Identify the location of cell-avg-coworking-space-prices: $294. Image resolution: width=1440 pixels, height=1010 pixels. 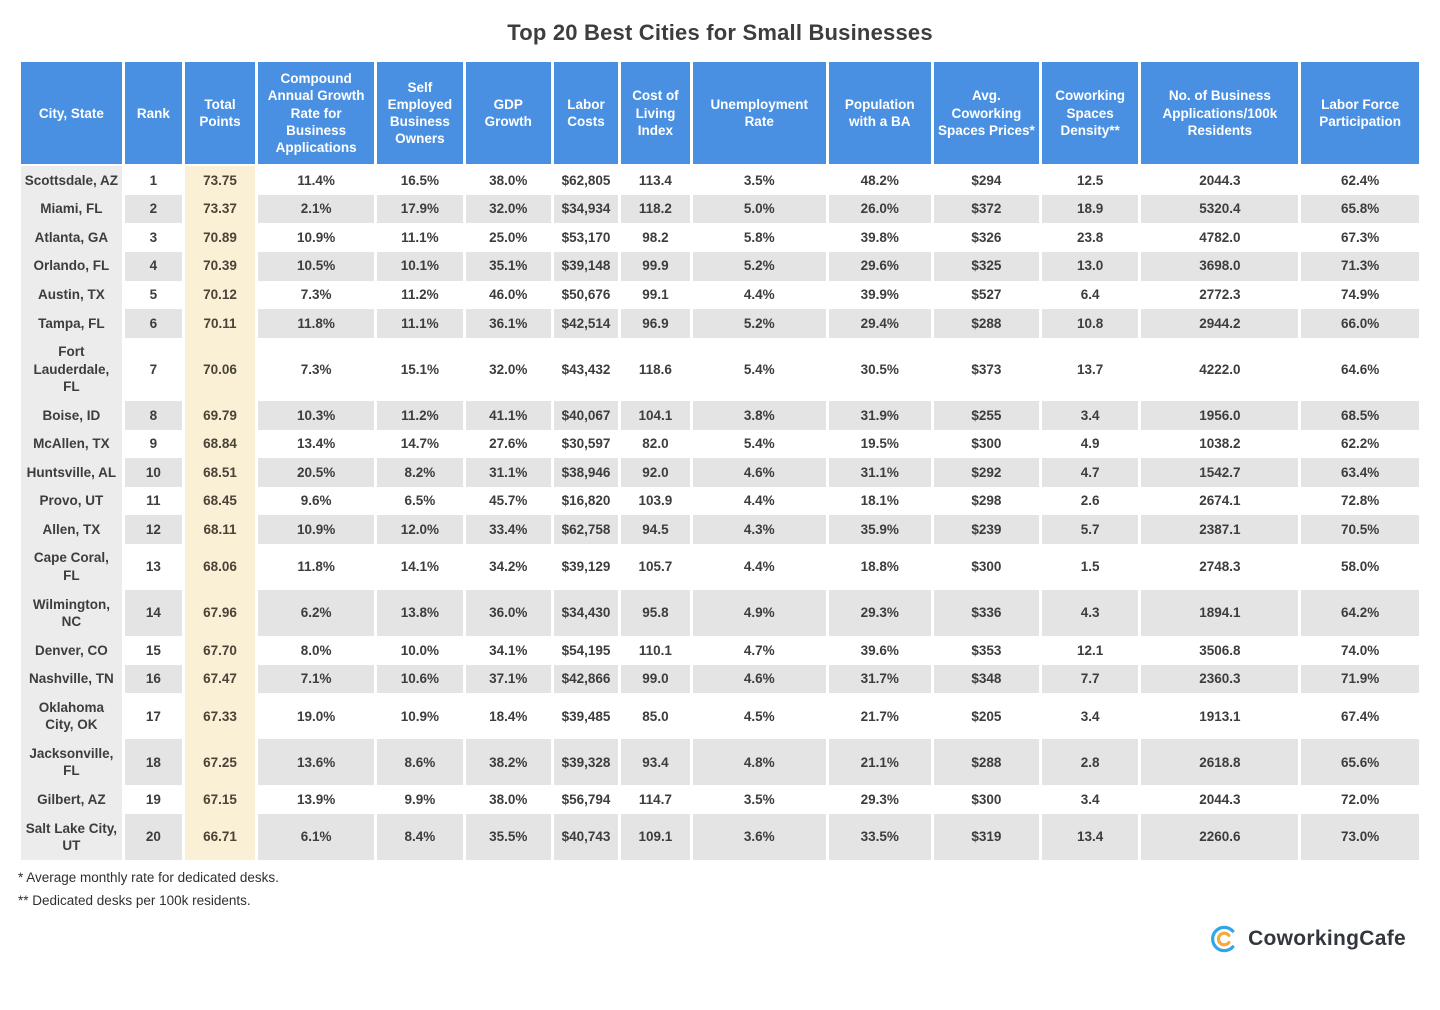
(986, 180).